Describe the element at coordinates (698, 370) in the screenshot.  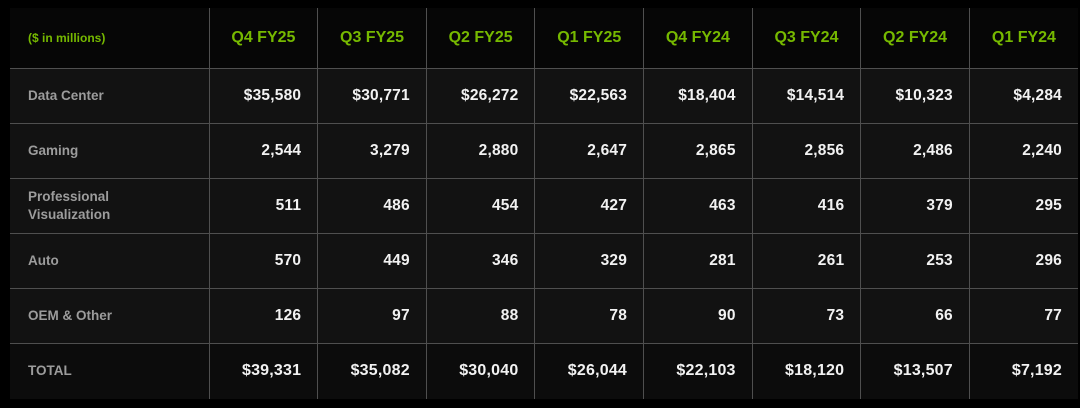
I see `total-cell: $22,103` at that location.